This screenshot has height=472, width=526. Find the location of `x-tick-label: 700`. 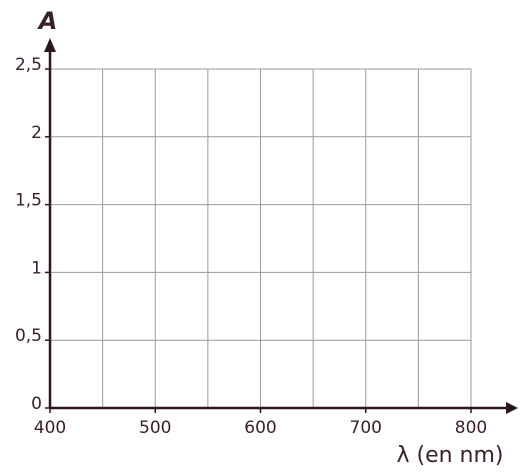

x-tick-label: 700 is located at coordinates (366, 428).